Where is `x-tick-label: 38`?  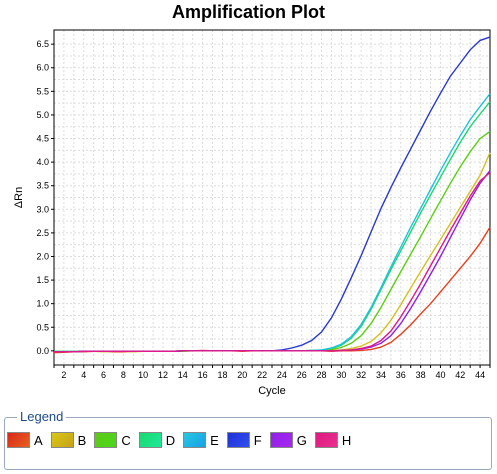
x-tick-label: 38 is located at coordinates (421, 375).